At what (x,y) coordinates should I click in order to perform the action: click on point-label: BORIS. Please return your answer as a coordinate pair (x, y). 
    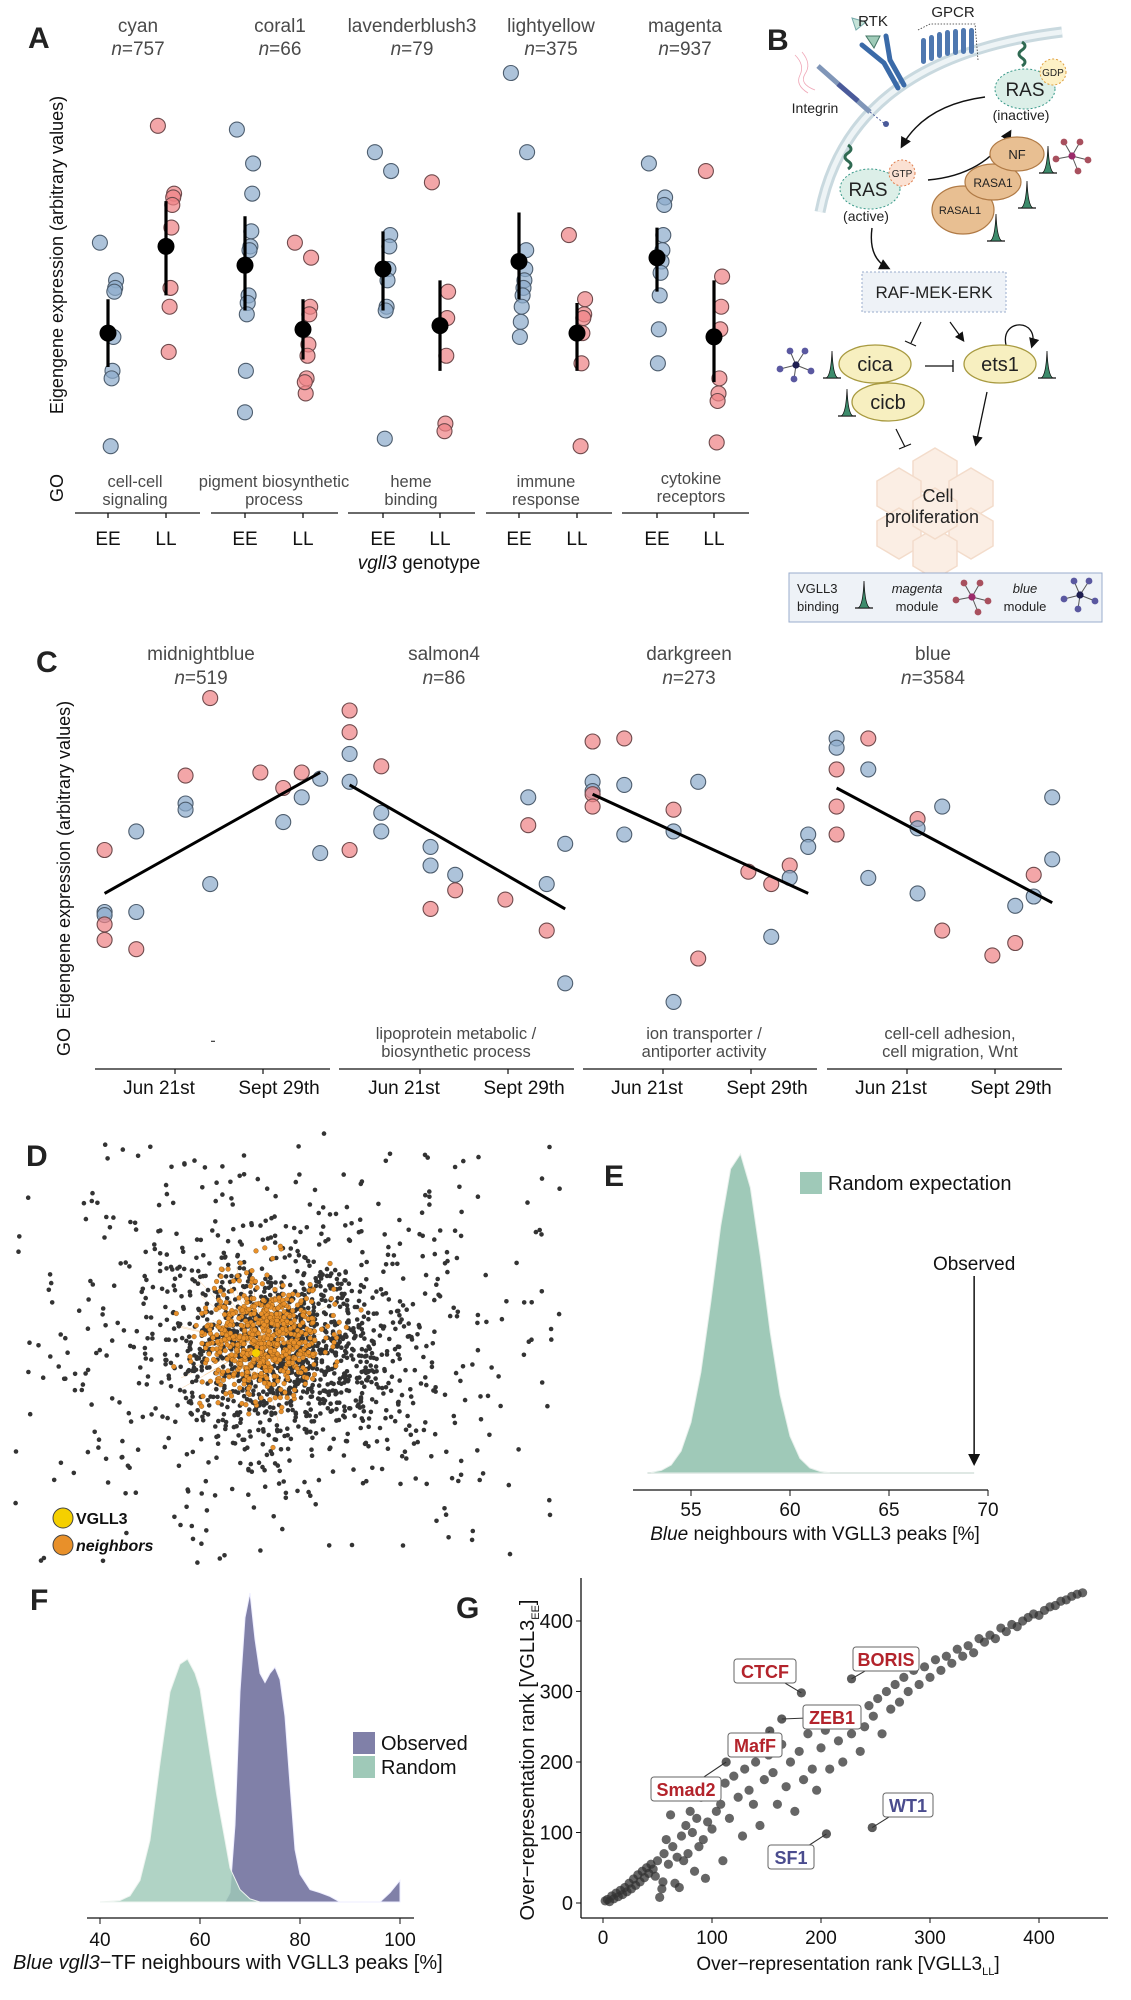
    Looking at the image, I should click on (885, 1660).